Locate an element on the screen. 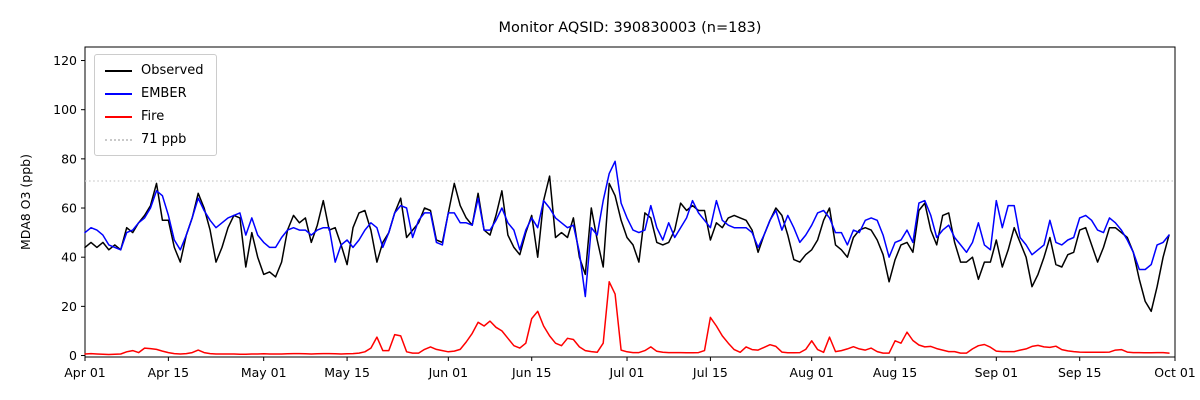  legend: Observed EMBER Fire 71 ppb is located at coordinates (155, 105).